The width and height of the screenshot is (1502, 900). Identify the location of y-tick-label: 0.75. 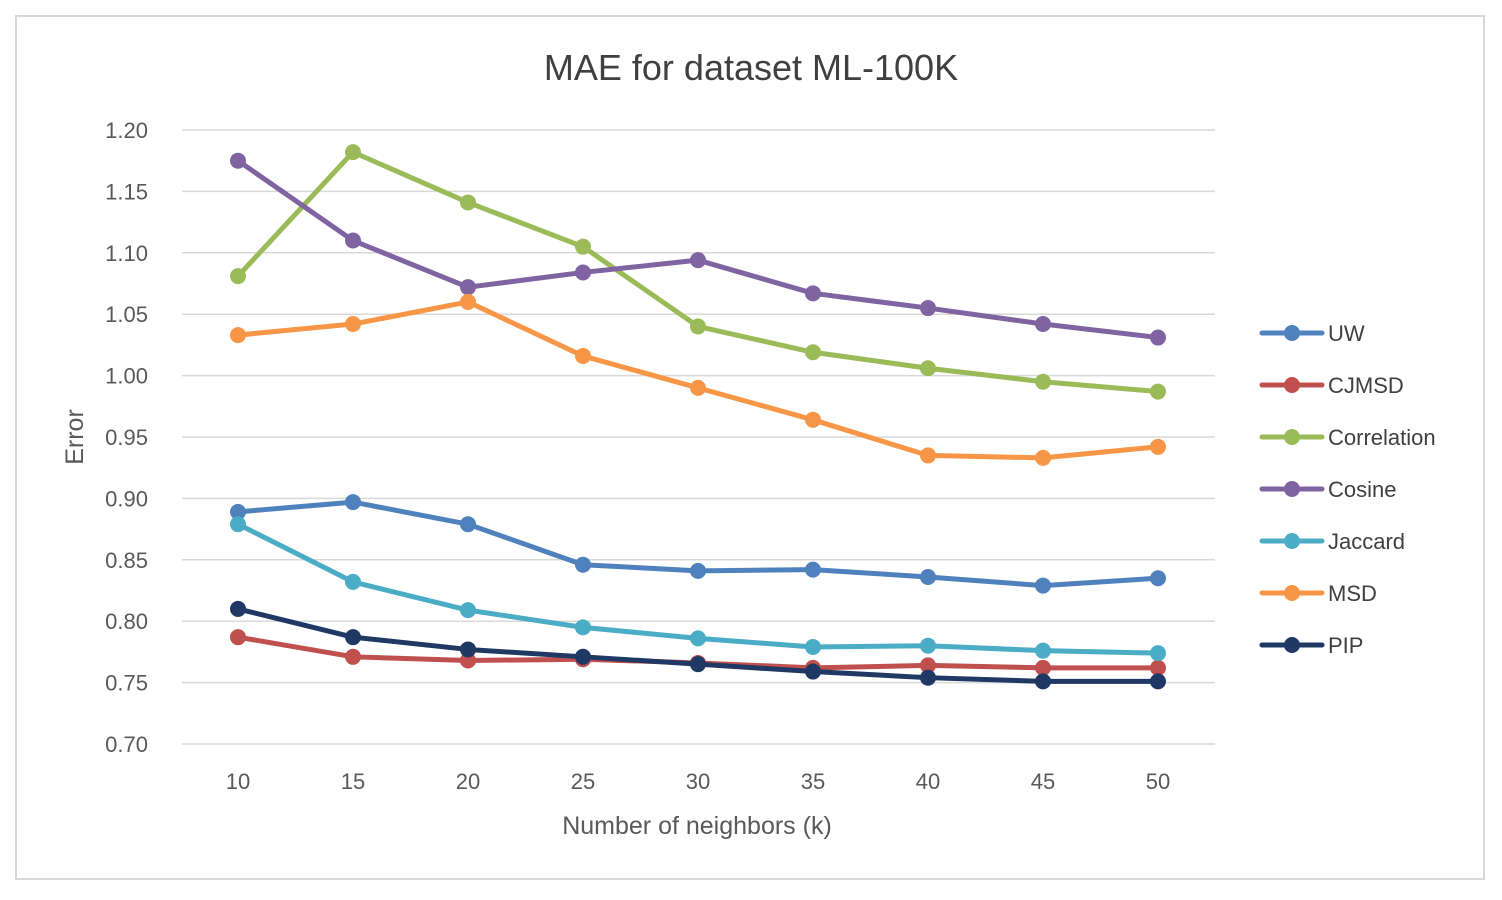
(126, 683).